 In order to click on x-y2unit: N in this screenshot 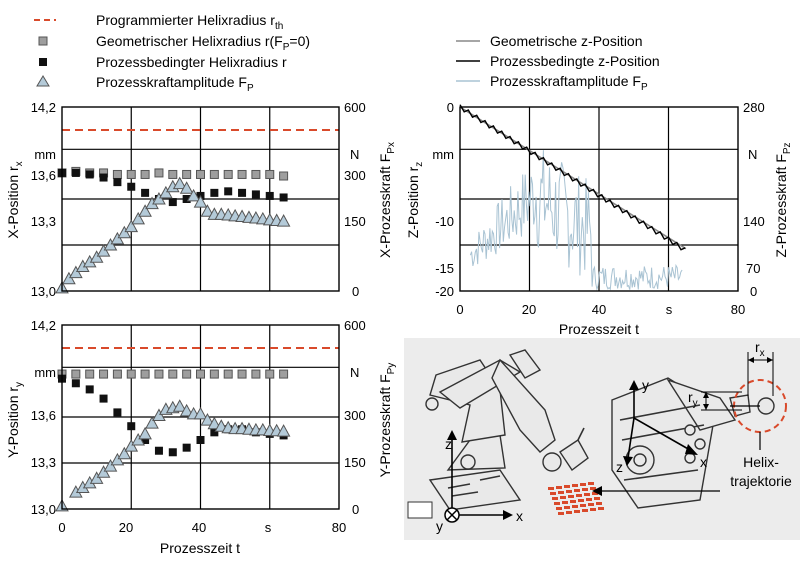, I will do `click(354, 154)`.